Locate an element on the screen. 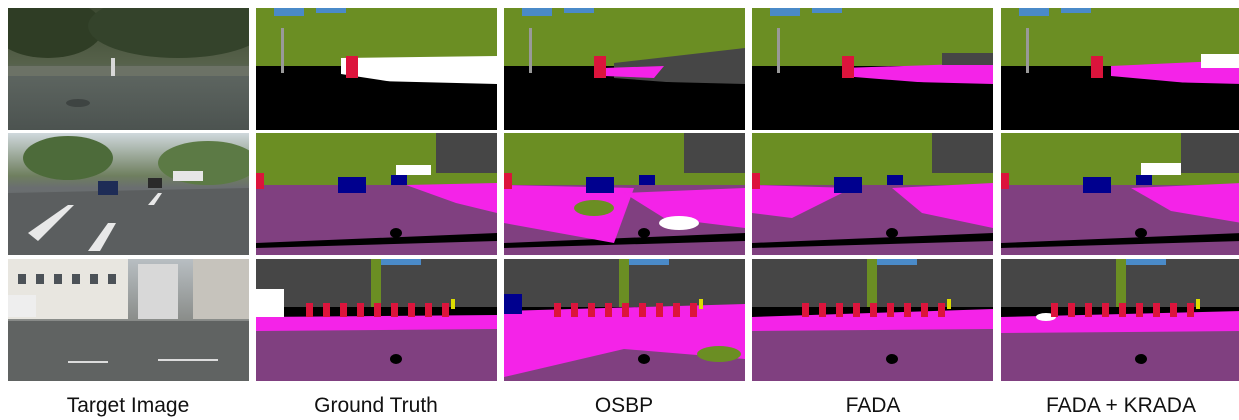 This screenshot has height=420, width=1239. white-region is located at coordinates (679, 223).